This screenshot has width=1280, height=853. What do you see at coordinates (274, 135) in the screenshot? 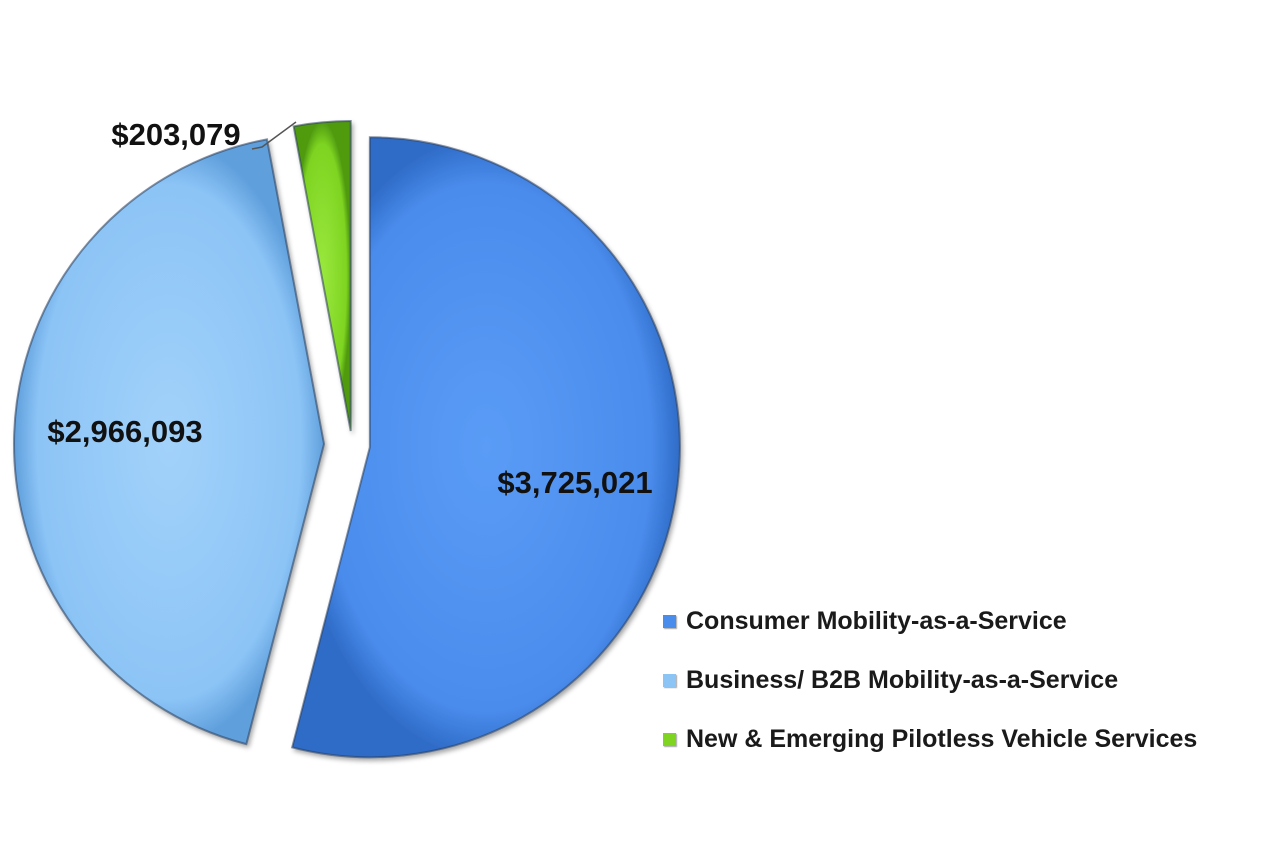
I see `leader-line-pilotless` at bounding box center [274, 135].